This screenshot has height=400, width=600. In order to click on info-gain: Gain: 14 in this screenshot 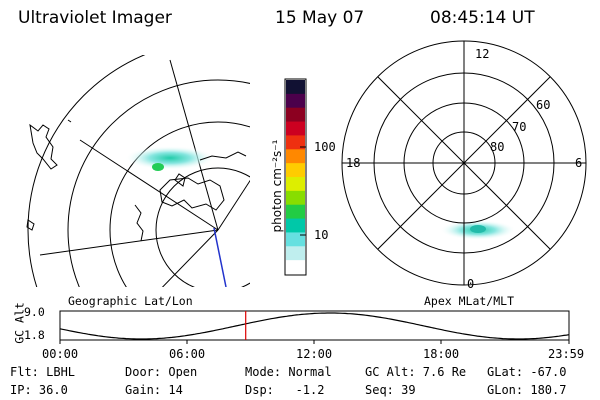, I will do `click(154, 390)`.